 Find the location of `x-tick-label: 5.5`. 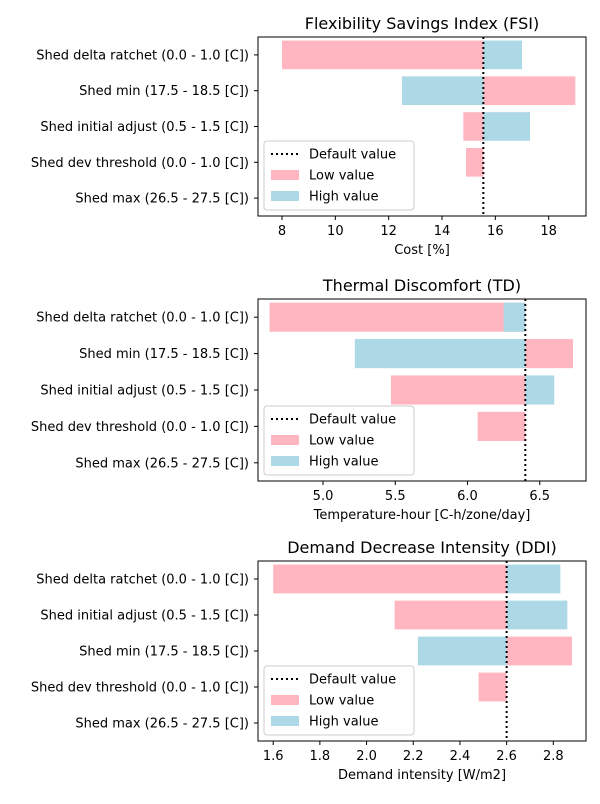

x-tick-label: 5.5 is located at coordinates (395, 496).